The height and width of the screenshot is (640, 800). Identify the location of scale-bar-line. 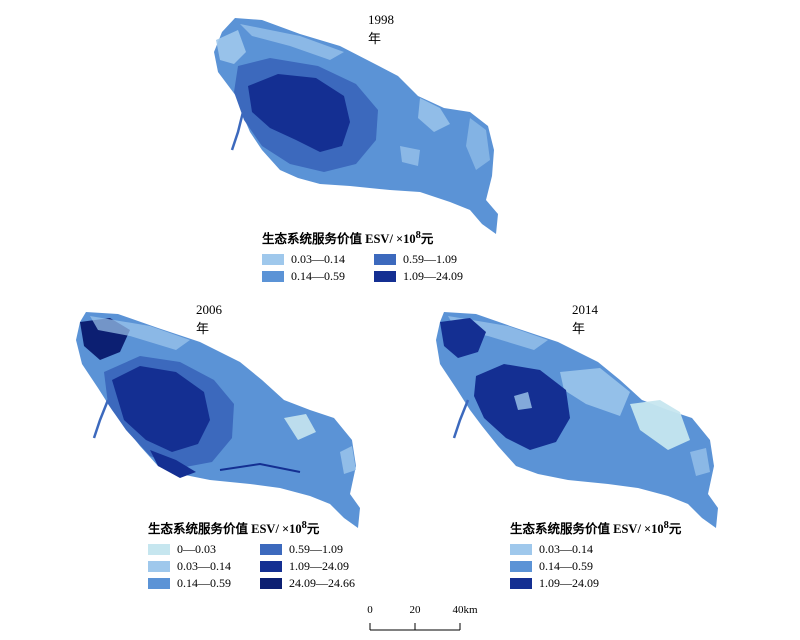
(415, 627).